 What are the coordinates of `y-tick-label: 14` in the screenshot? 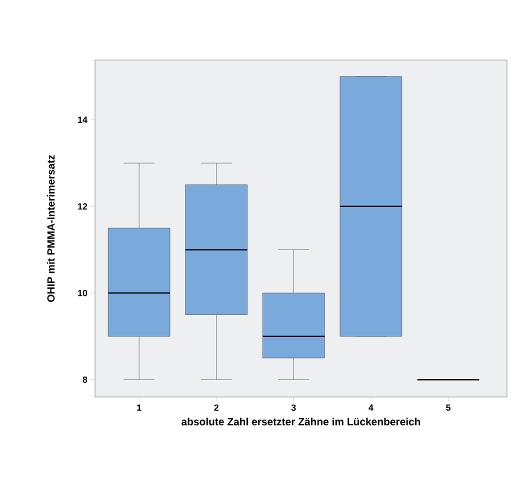 It's located at (83, 119).